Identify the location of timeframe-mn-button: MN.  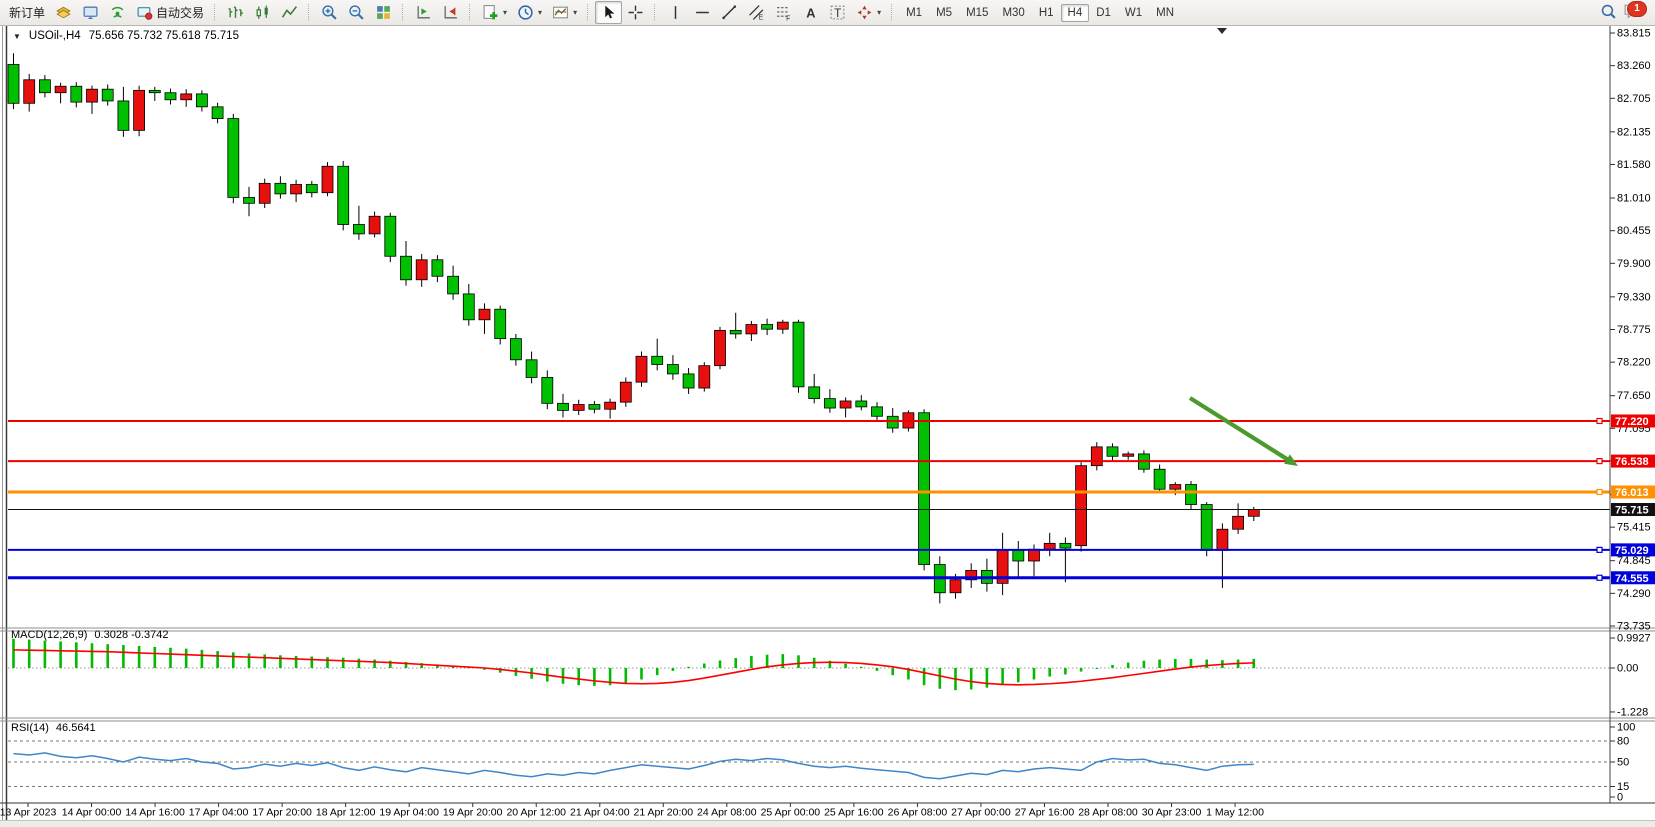
(1165, 12).